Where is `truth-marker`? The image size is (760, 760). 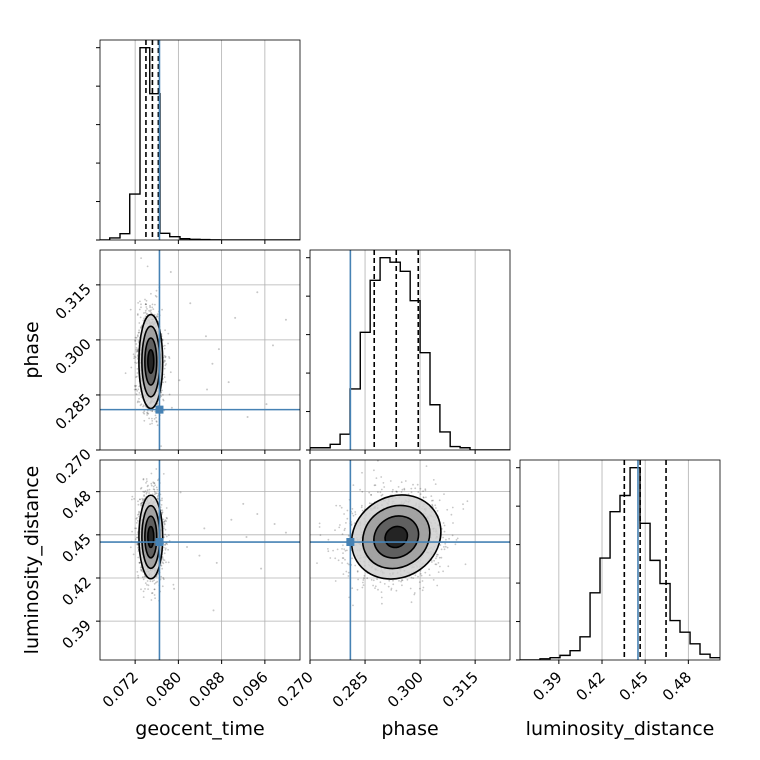 truth-marker is located at coordinates (159, 409).